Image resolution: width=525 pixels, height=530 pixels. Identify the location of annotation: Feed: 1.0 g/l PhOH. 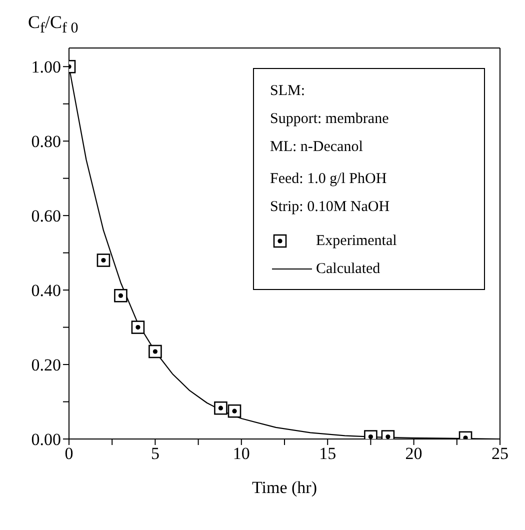
(329, 179).